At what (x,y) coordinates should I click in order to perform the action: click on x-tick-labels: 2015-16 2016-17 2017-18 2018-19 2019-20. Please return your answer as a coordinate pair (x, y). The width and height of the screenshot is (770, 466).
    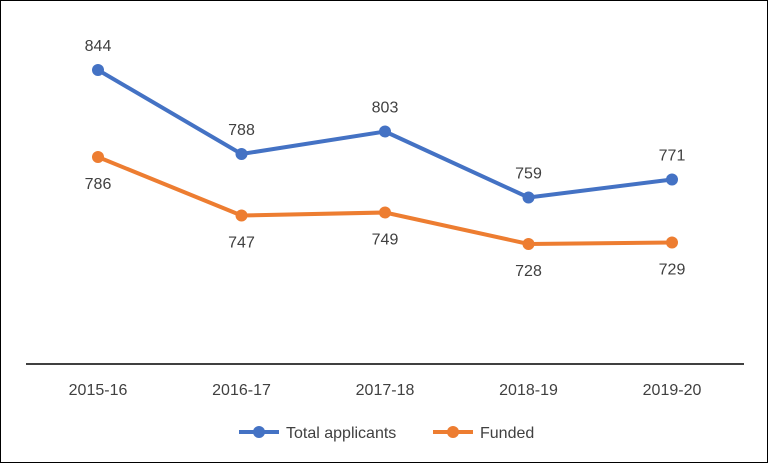
    Looking at the image, I should click on (385, 390).